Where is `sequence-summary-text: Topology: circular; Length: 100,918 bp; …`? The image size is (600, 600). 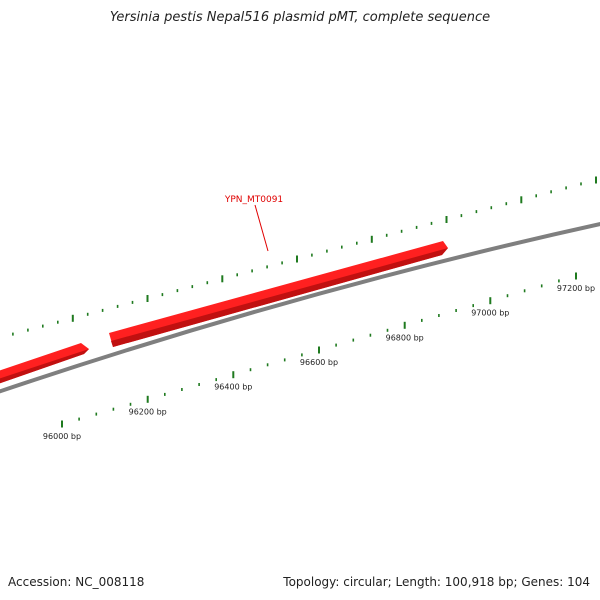 sequence-summary-text: Topology: circular; Length: 100,918 bp; … is located at coordinates (436, 582).